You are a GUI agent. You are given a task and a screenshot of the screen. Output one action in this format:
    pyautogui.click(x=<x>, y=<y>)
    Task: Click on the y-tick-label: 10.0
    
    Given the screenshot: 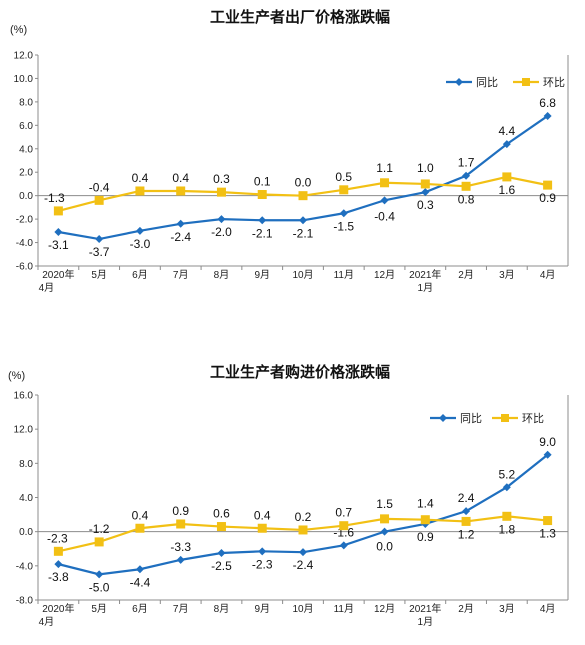 What is the action you would take?
    pyautogui.click(x=24, y=79)
    